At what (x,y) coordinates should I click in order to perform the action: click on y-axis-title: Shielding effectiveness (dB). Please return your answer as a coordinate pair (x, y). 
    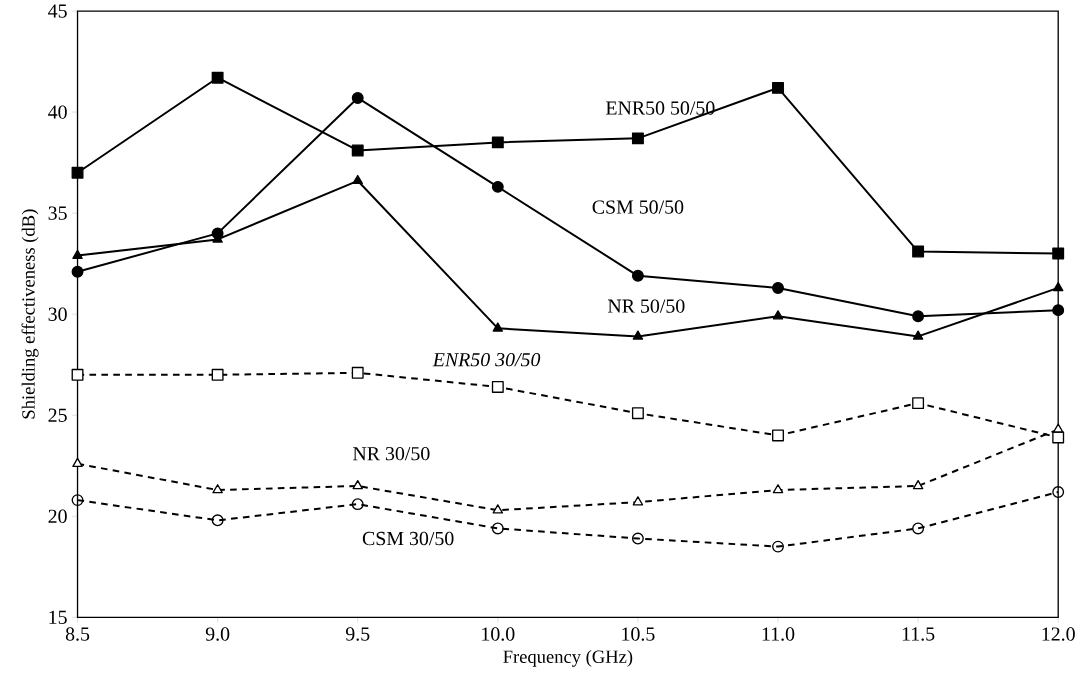
    Looking at the image, I should click on (30, 314).